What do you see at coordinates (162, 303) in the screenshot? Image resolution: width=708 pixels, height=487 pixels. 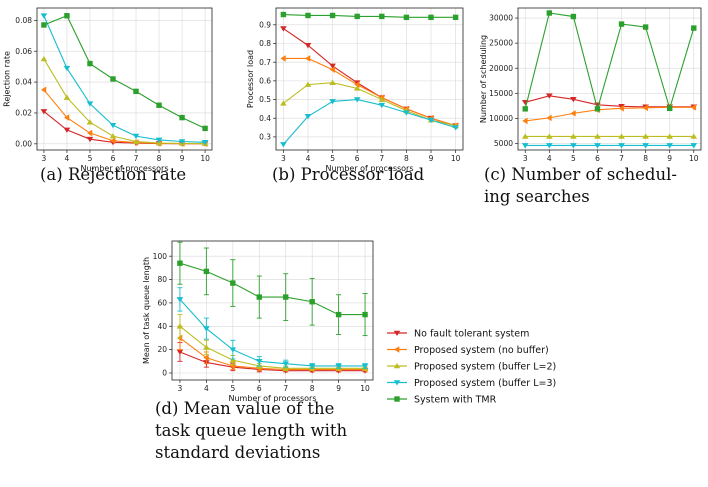 I see `y-tick-label: 60` at bounding box center [162, 303].